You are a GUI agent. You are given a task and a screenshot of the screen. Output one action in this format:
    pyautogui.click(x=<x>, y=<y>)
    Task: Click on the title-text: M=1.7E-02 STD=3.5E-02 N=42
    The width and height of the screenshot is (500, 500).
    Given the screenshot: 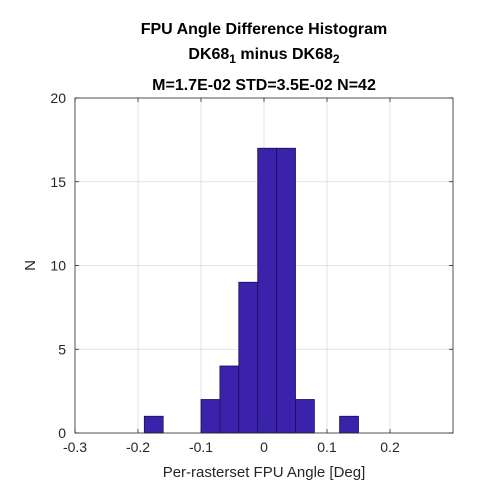 What is the action you would take?
    pyautogui.click(x=264, y=85)
    